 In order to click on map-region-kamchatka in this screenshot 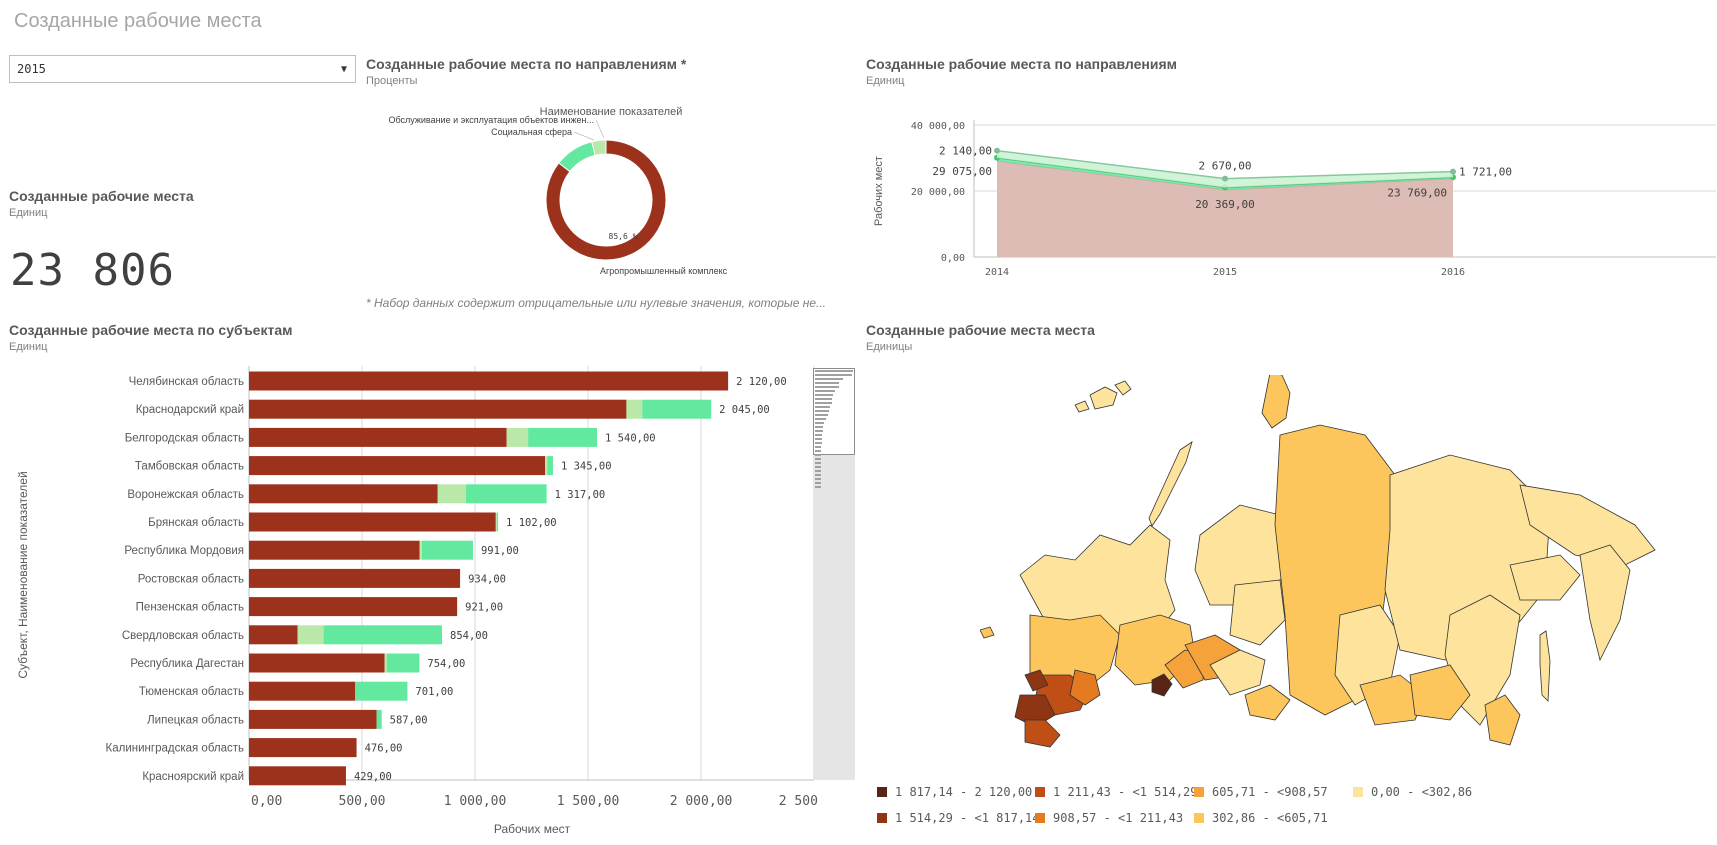, I will do `click(1605, 603)`.